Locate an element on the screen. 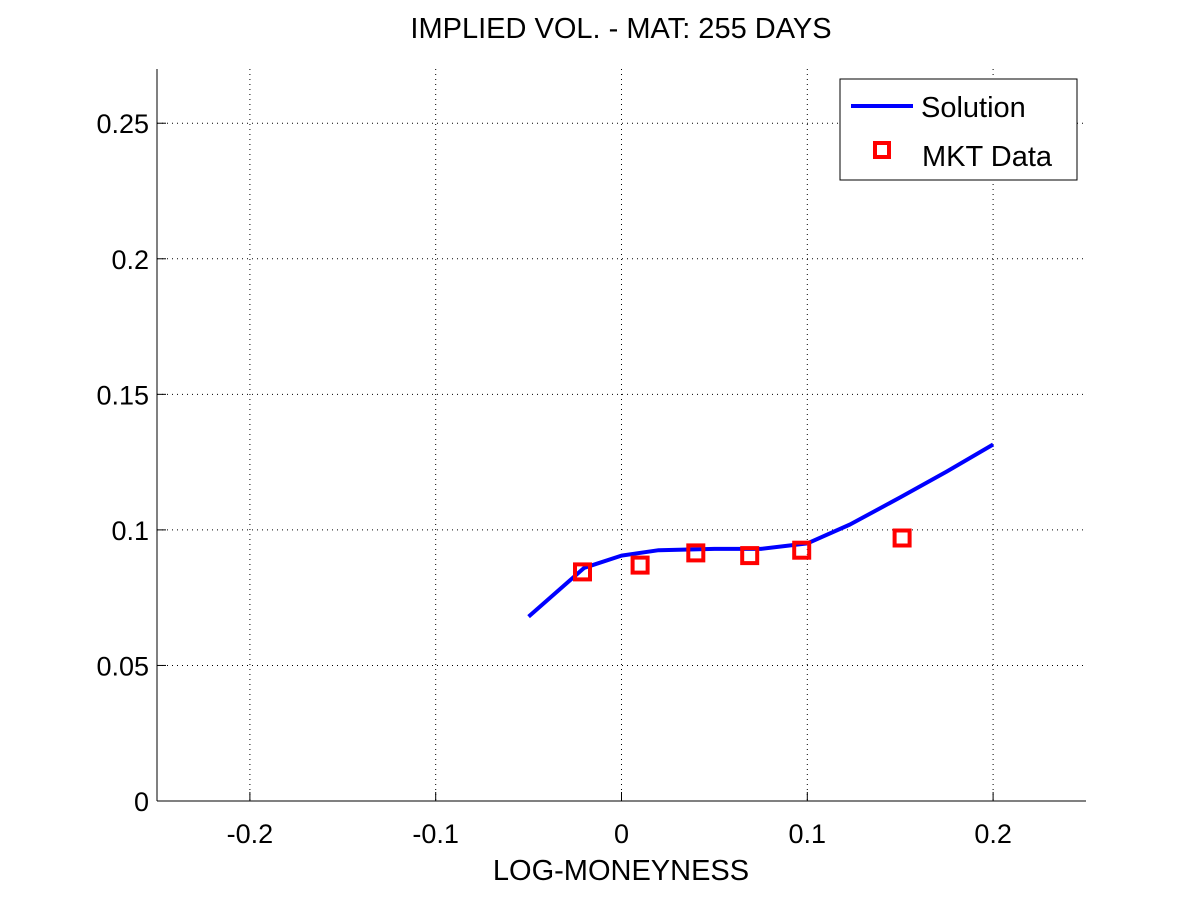  y-tick-label: 0.15 is located at coordinates (122, 395).